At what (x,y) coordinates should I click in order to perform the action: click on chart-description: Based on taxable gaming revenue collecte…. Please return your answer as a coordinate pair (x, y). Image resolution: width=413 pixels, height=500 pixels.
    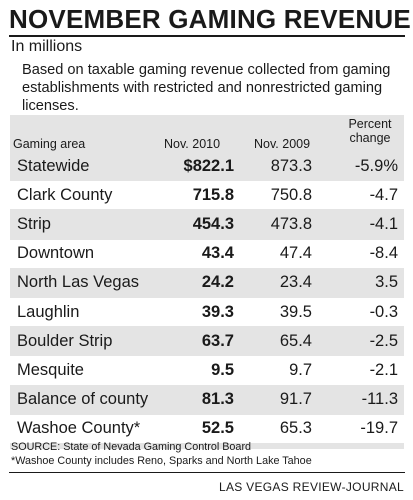
    Looking at the image, I should click on (206, 88).